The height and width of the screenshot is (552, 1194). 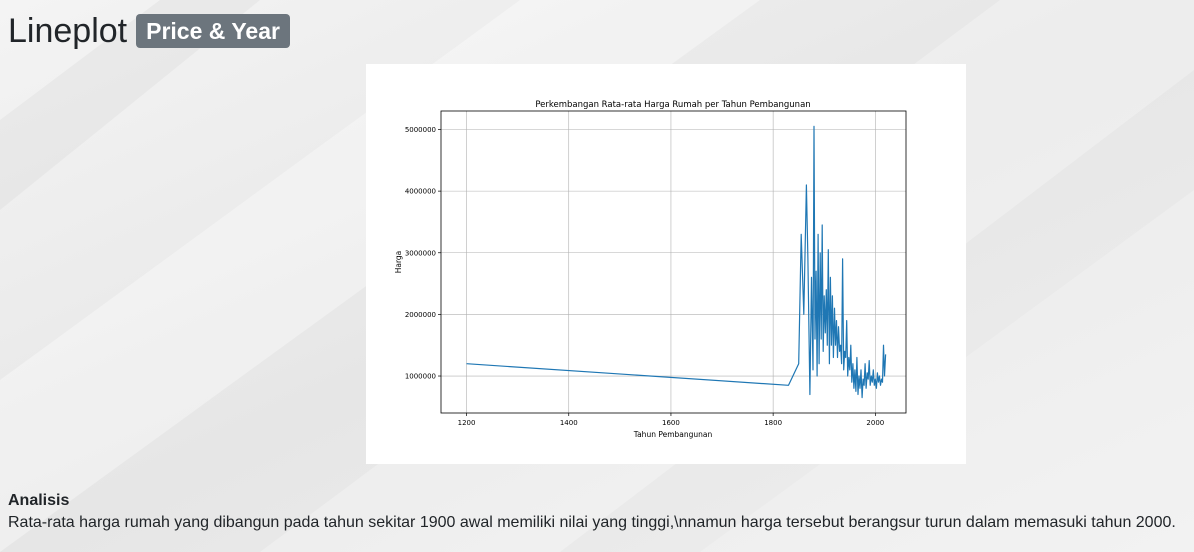 What do you see at coordinates (420, 130) in the screenshot?
I see `y-tick-label: 5000000` at bounding box center [420, 130].